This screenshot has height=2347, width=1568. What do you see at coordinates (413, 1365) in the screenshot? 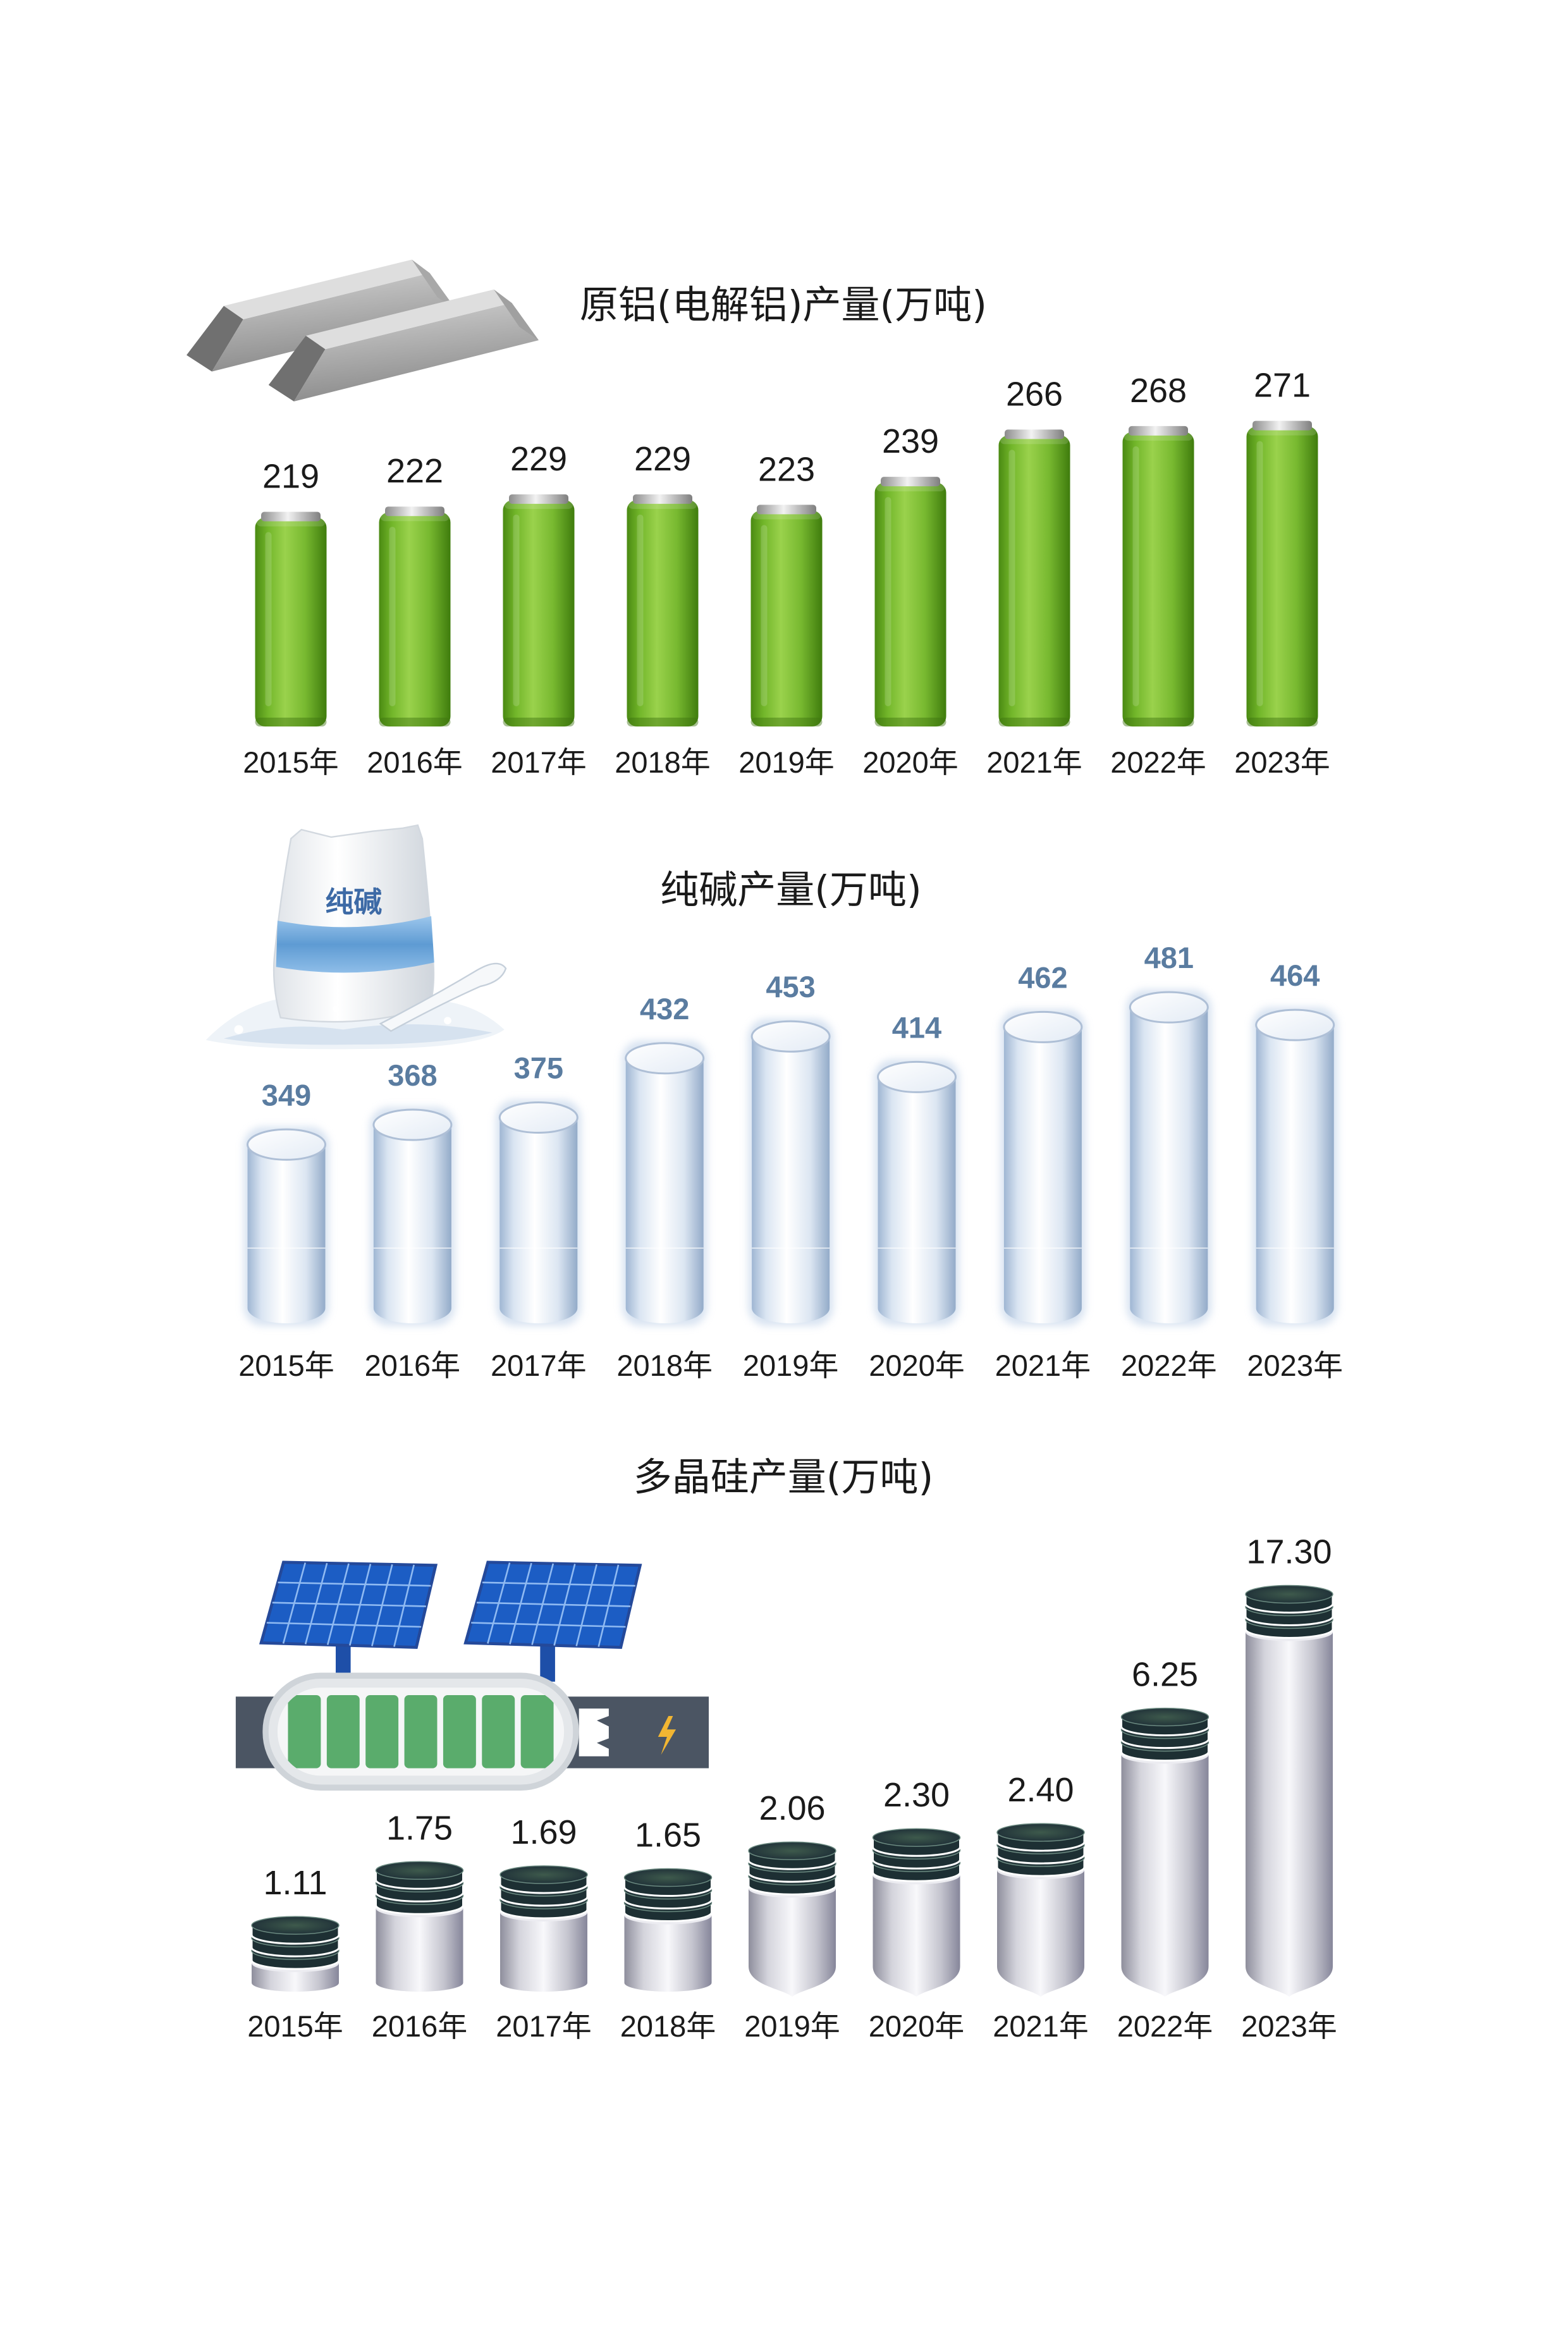
I see `soda-ash-year-label-2016: 2016年` at bounding box center [413, 1365].